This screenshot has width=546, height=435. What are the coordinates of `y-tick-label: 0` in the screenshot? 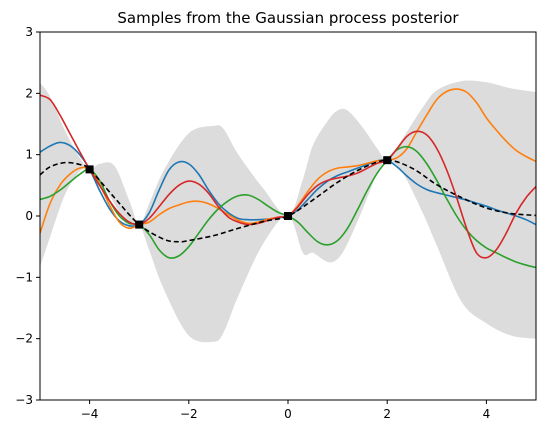 It's located at (29, 216).